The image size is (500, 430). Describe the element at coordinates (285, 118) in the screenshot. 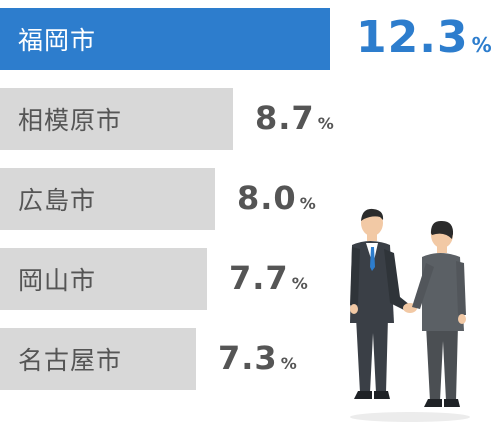

I see `data-label-value: 8.7` at that location.